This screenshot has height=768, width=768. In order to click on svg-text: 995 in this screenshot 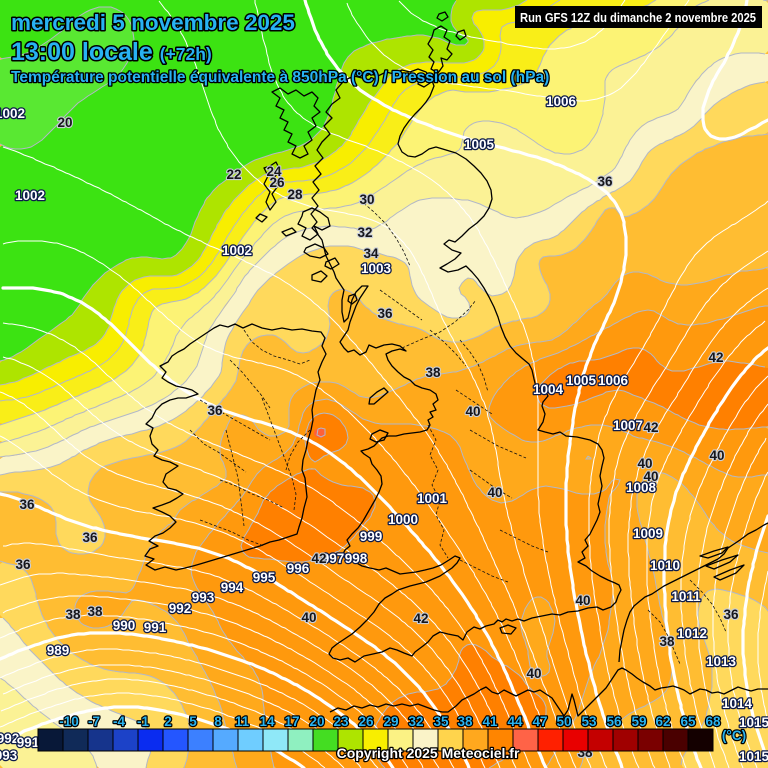, I will do `click(264, 577)`.